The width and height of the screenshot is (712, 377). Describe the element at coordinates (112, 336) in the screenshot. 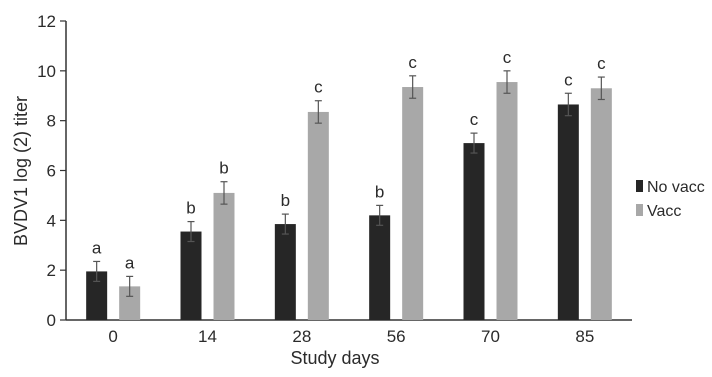

I see `x-tick-label: 0` at that location.